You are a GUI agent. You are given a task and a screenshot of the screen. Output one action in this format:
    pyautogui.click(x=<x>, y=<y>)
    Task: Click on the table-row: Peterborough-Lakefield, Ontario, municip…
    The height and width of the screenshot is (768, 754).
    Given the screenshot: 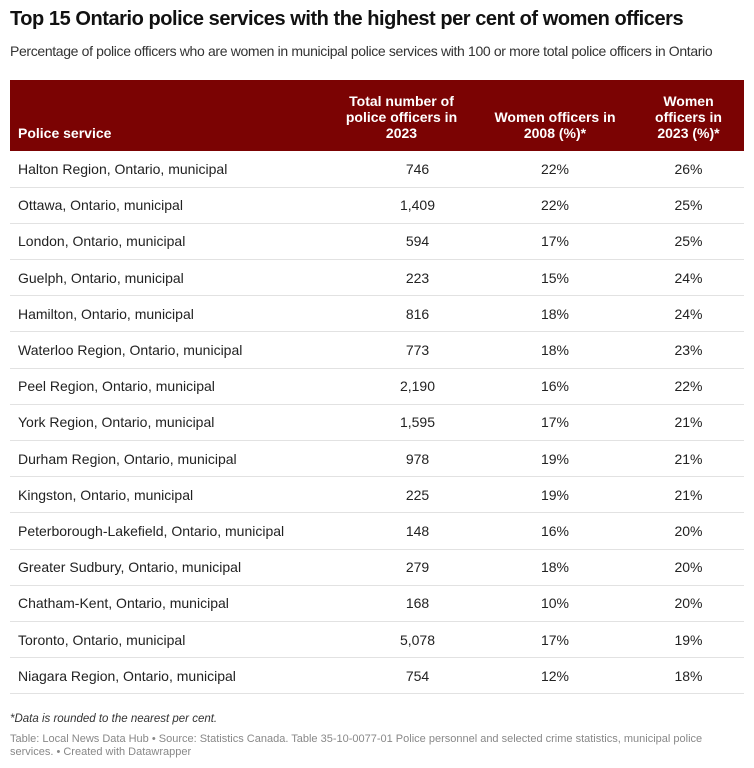 What is the action you would take?
    pyautogui.click(x=377, y=531)
    